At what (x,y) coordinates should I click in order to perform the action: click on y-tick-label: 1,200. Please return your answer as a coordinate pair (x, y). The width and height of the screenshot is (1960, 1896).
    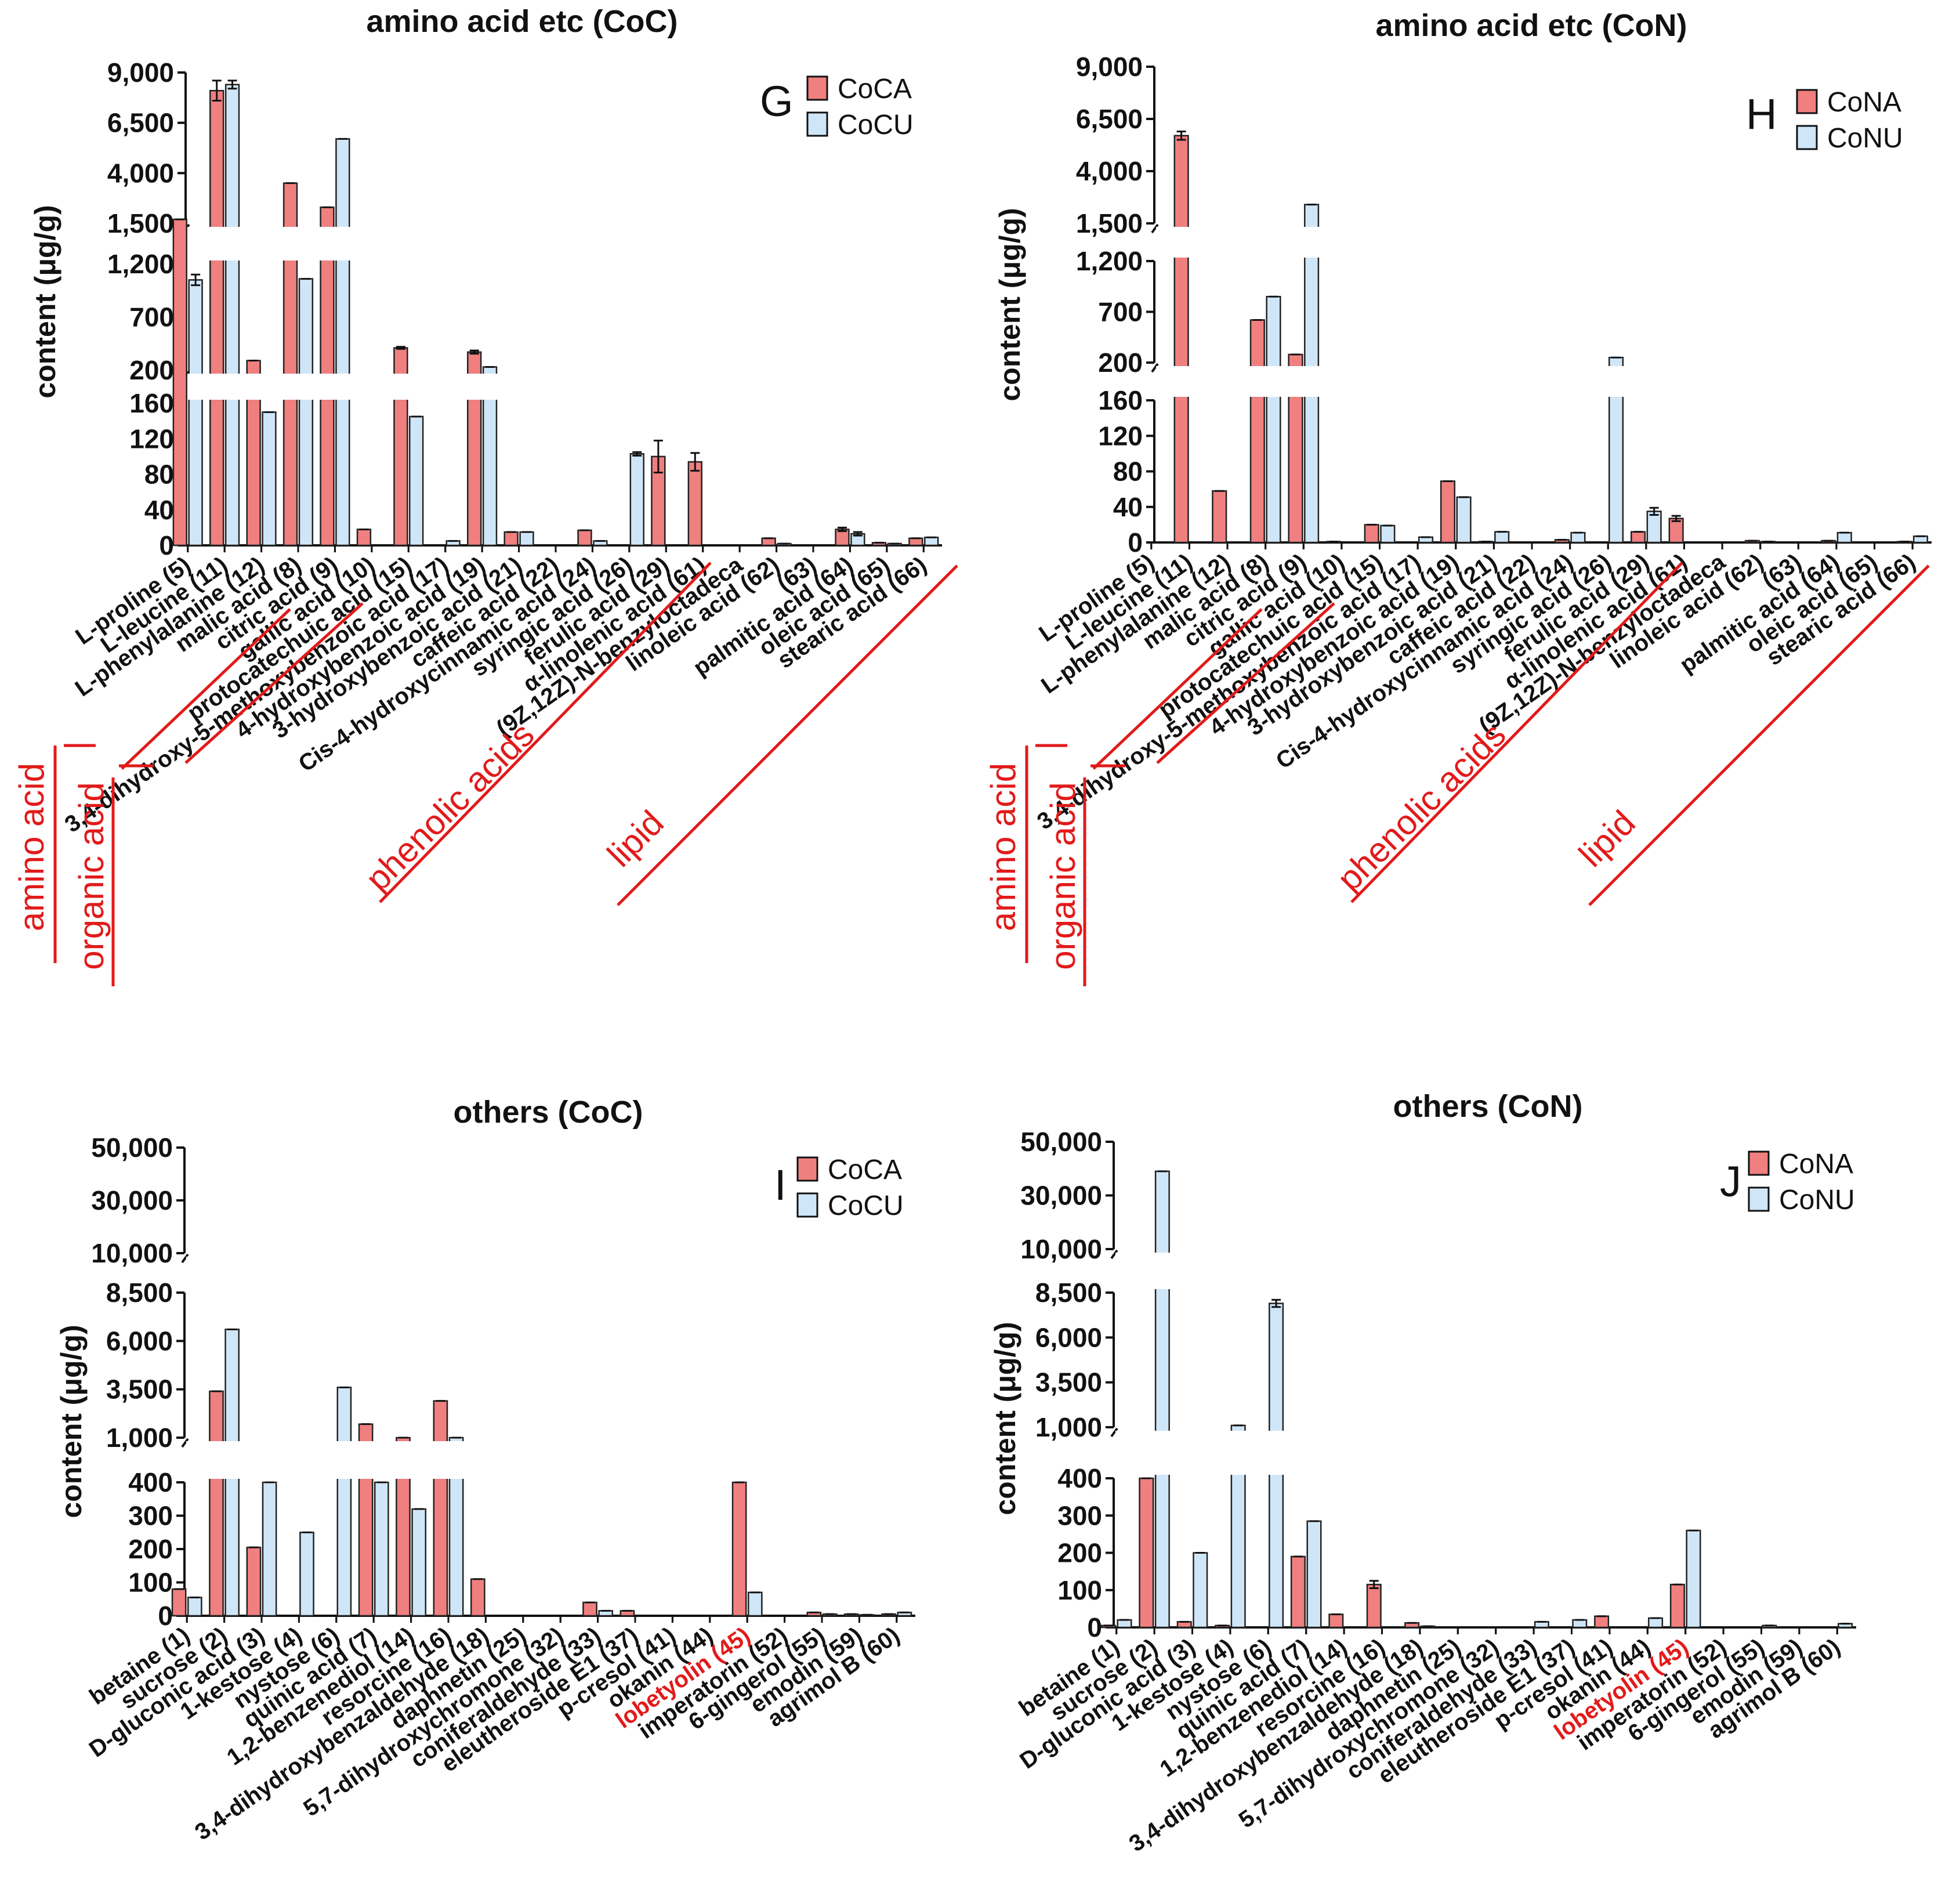
    Looking at the image, I should click on (1109, 261).